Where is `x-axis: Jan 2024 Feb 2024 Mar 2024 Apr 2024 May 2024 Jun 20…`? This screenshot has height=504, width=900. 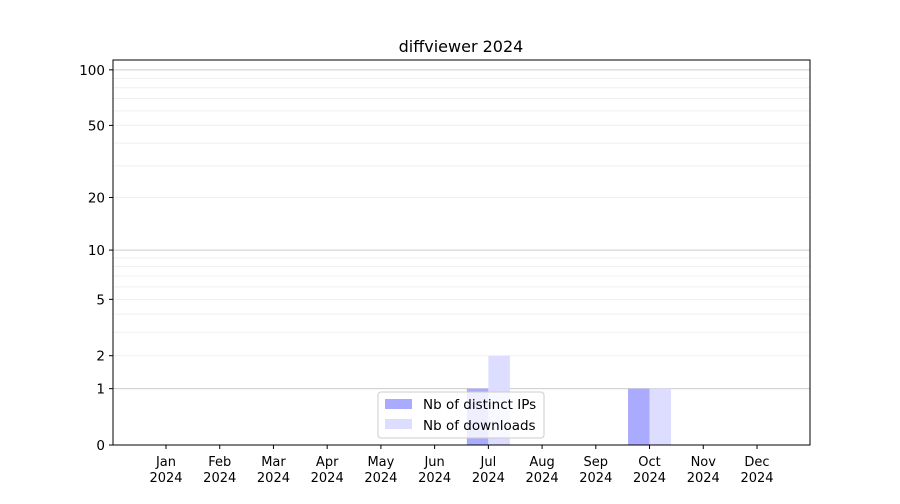
x-axis: Jan 2024 Feb 2024 Mar 2024 Apr 2024 May 2024 Jun 20… is located at coordinates (461, 465).